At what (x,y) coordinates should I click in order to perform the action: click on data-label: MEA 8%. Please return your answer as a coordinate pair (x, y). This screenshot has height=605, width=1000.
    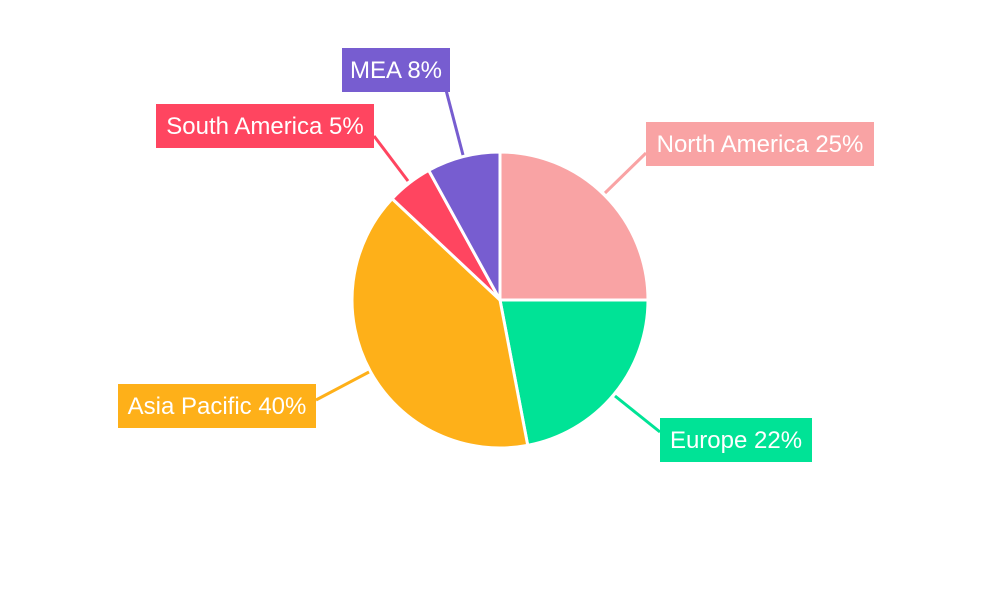
    Looking at the image, I should click on (396, 70).